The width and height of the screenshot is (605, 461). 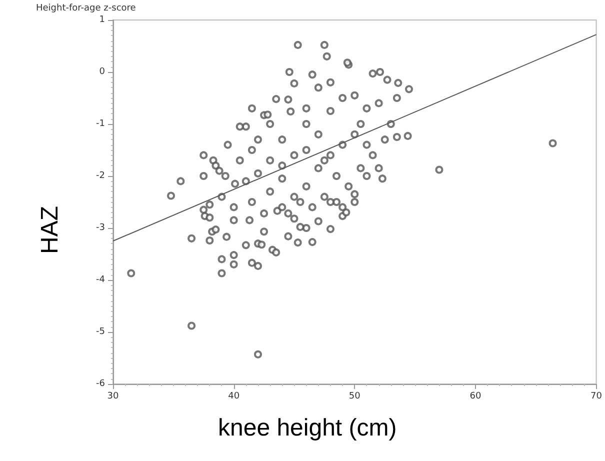 What do you see at coordinates (476, 397) in the screenshot?
I see `x-tick-label: 60` at bounding box center [476, 397].